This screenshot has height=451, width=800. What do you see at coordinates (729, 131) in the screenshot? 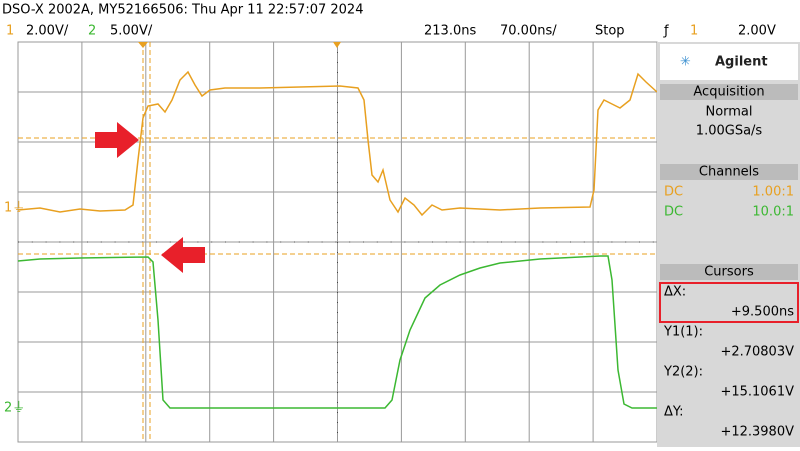
I see `acq-rate: 1.00GSa/s` at bounding box center [729, 131].